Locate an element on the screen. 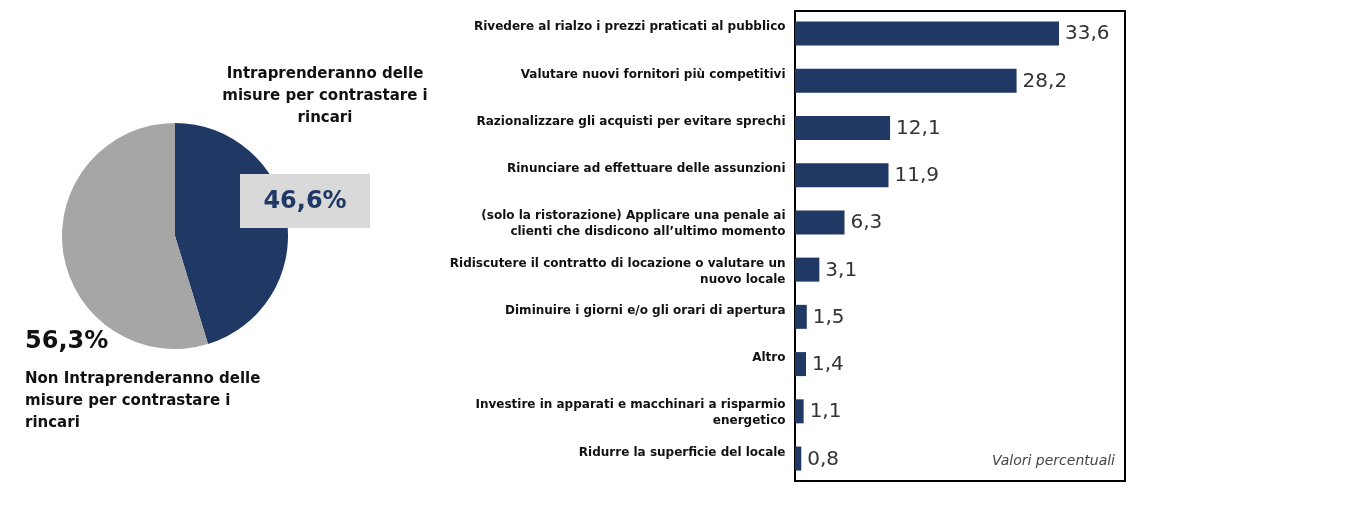 This screenshot has width=1346, height=511. data-label: 12,1 is located at coordinates (918, 126).